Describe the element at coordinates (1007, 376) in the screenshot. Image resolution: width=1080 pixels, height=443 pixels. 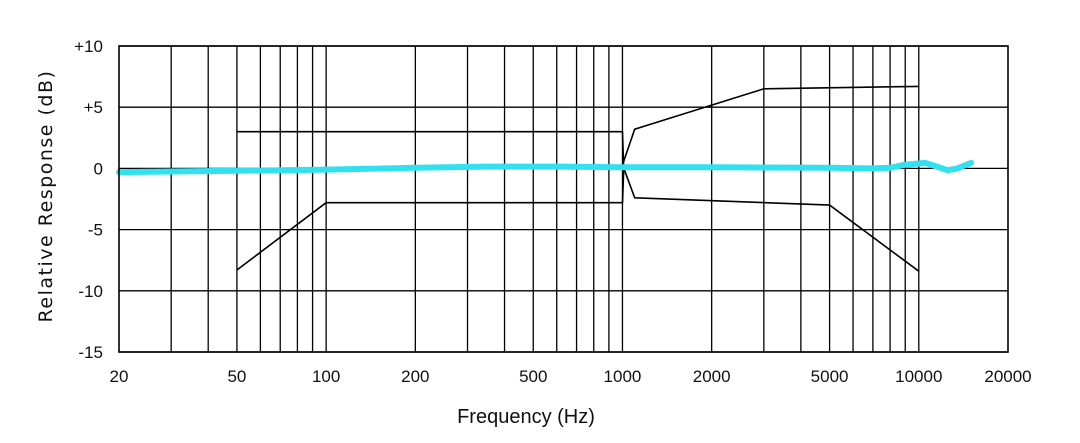
I see `x-tick-label: 20000` at that location.